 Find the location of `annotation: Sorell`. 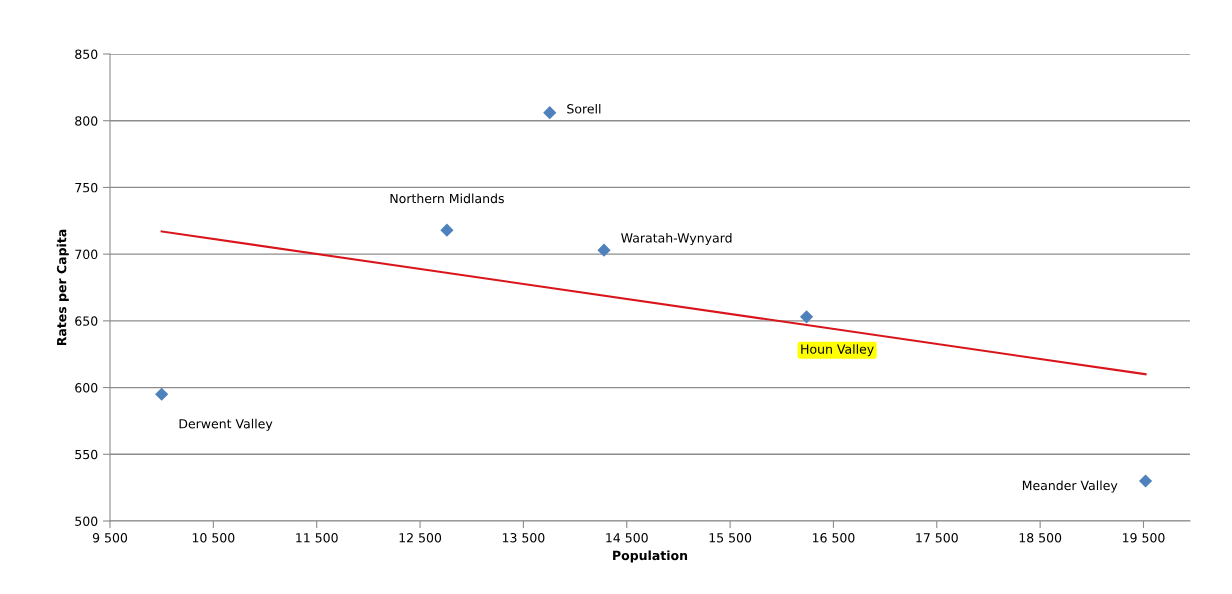

annotation: Sorell is located at coordinates (584, 108).